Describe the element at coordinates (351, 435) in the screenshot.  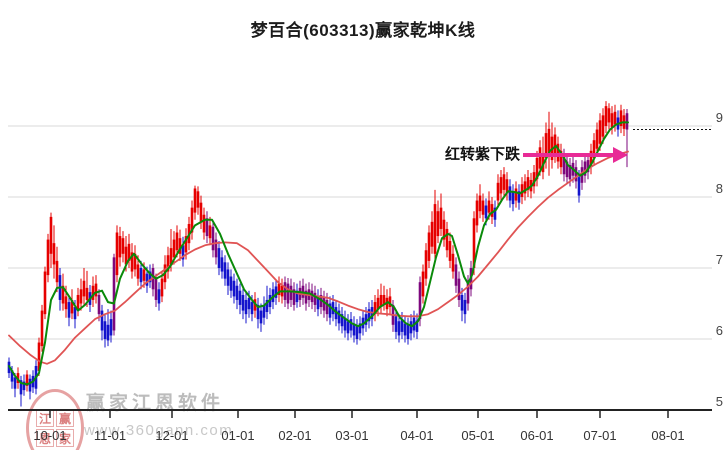
I see `x-axis-label: 03-01` at that location.